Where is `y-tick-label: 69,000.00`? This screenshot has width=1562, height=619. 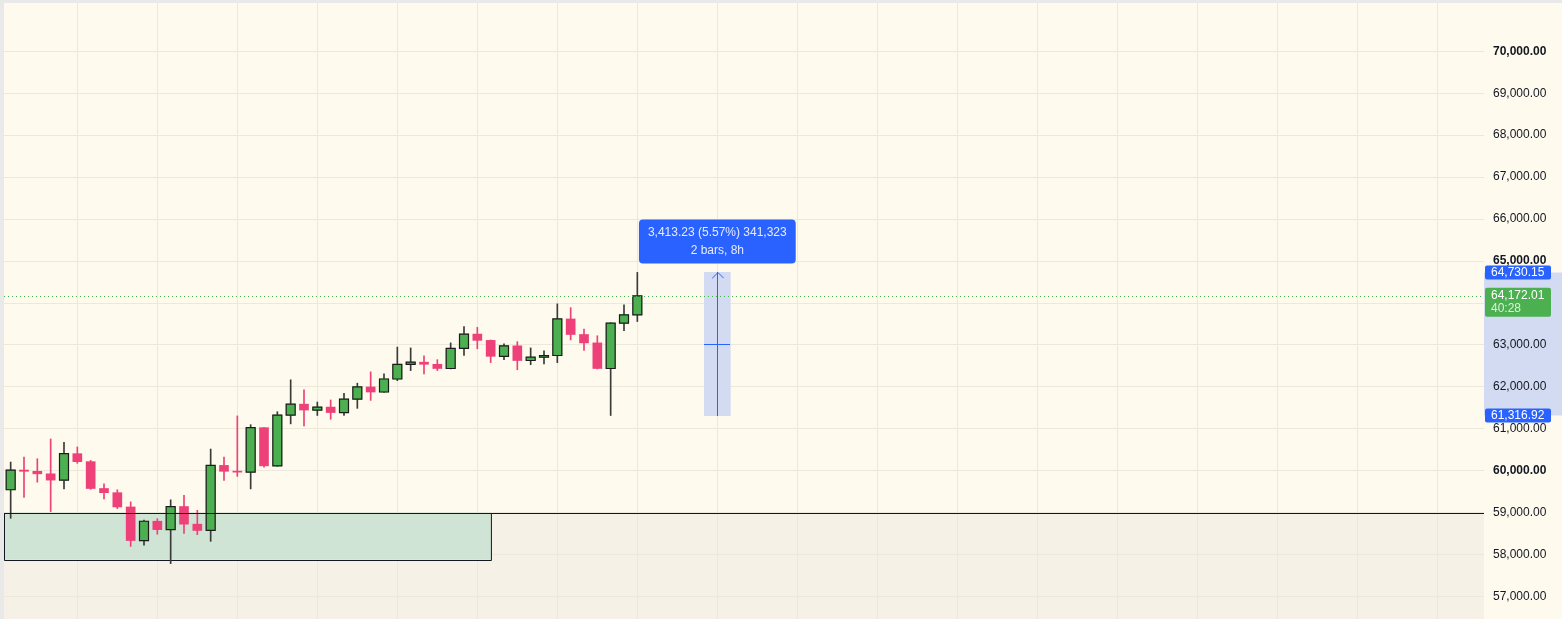 y-tick-label: 69,000.00 is located at coordinates (1520, 92).